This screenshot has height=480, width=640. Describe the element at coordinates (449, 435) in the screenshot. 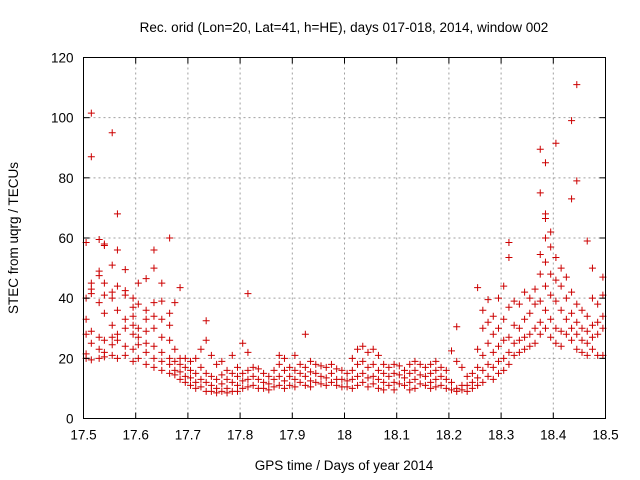

I see `x-tick-label: 18.2` at that location.